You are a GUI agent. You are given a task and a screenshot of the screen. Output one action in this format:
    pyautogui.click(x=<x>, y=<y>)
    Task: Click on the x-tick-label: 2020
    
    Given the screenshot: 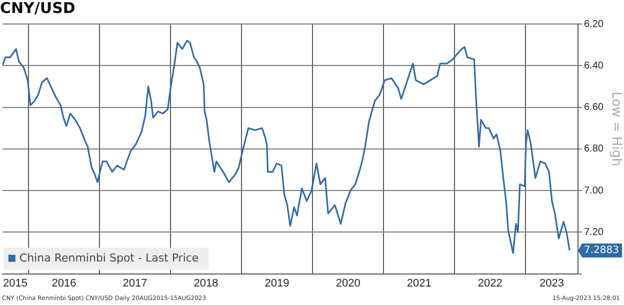 What is the action you would take?
    pyautogui.click(x=348, y=283)
    